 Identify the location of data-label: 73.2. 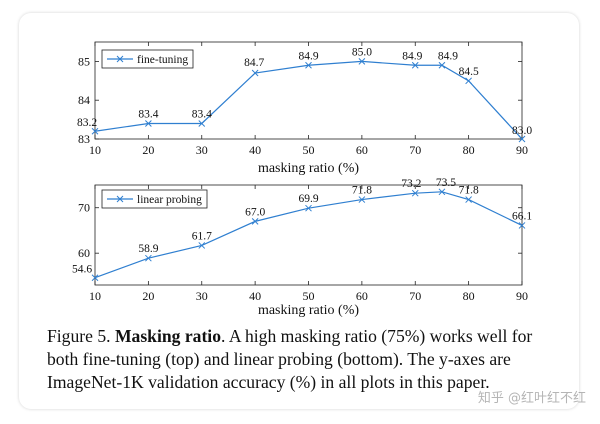
(411, 184).